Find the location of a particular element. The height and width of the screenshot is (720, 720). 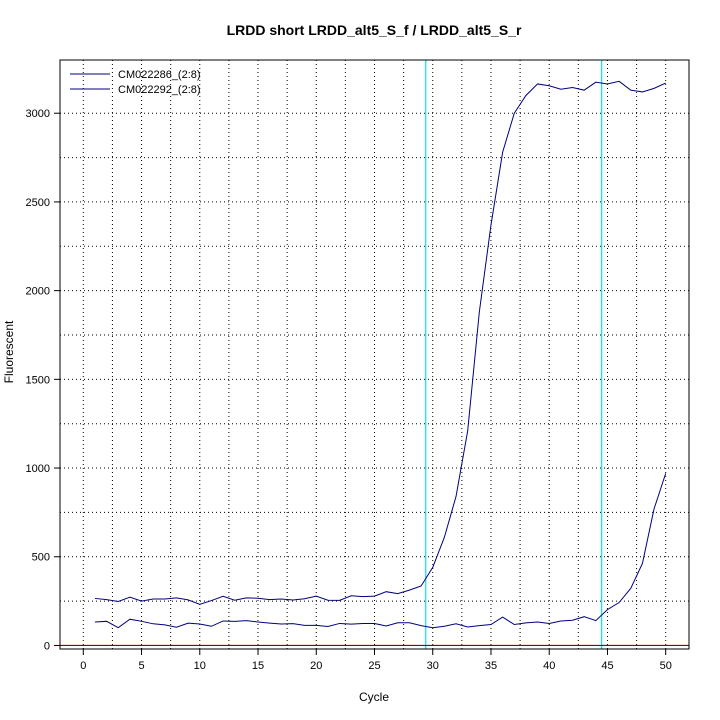

y-tick-label: 2000 is located at coordinates (38, 292).